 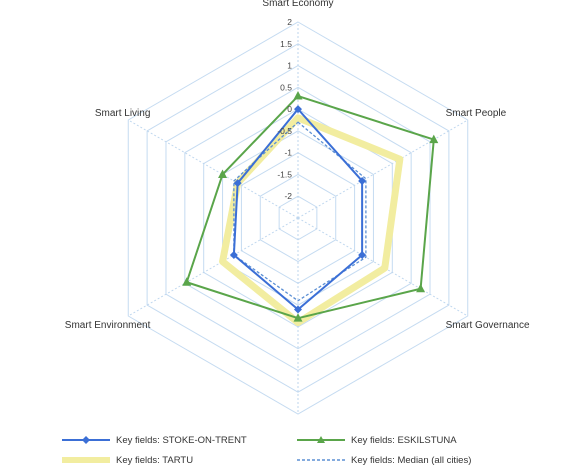 I want to click on tick-label-8: -2, so click(x=288, y=196).